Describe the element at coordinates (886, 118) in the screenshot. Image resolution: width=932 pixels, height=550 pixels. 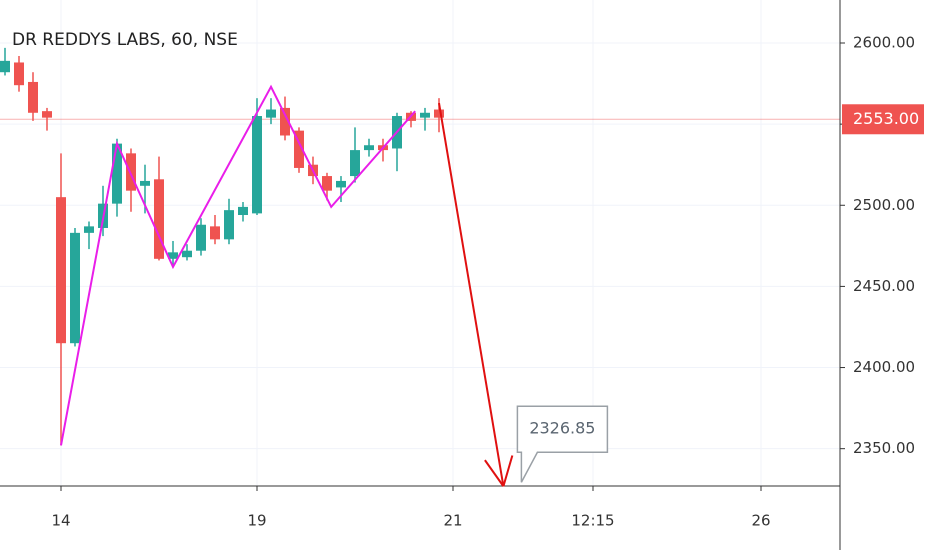
I see `current-price-label: 2553.00` at that location.